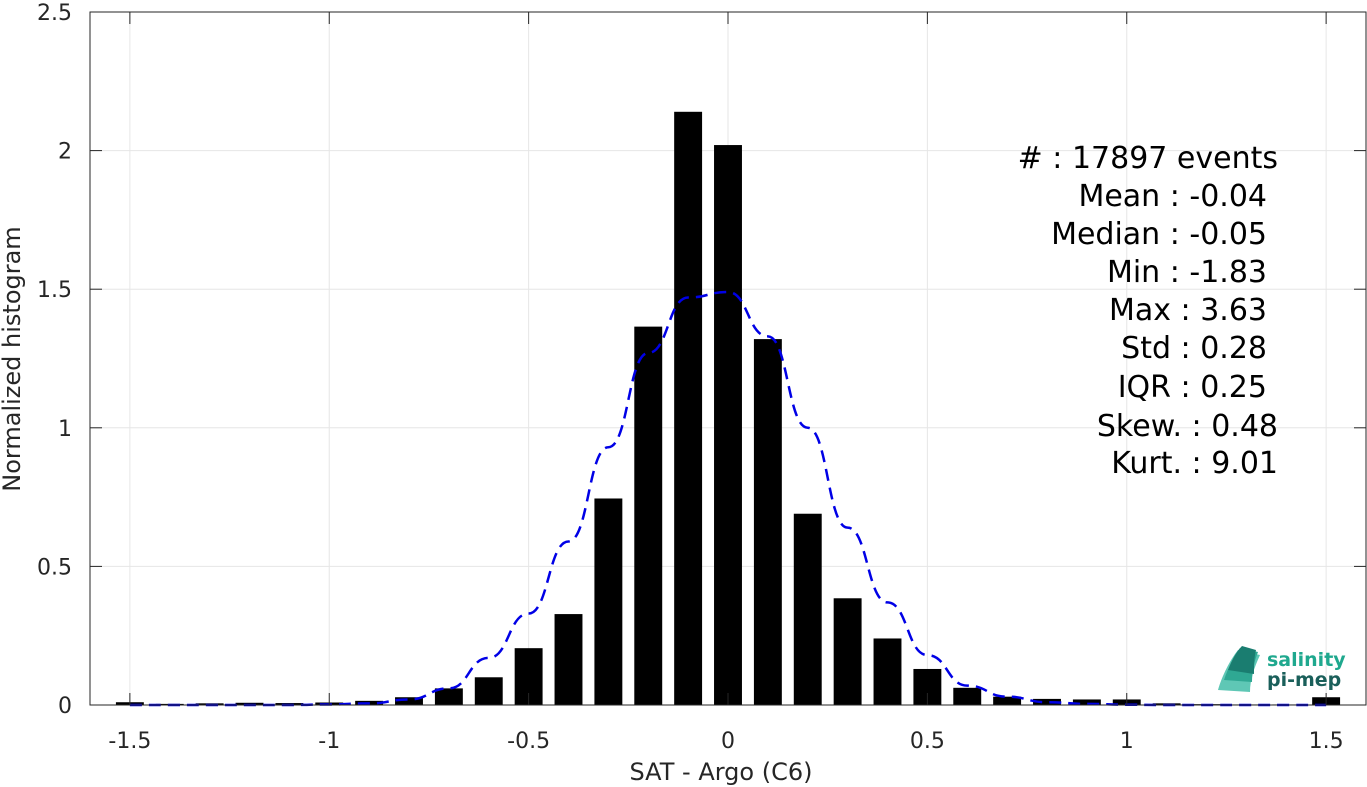  Describe the element at coordinates (1148, 158) in the screenshot. I see `stat-events: # : 17897 events` at that location.